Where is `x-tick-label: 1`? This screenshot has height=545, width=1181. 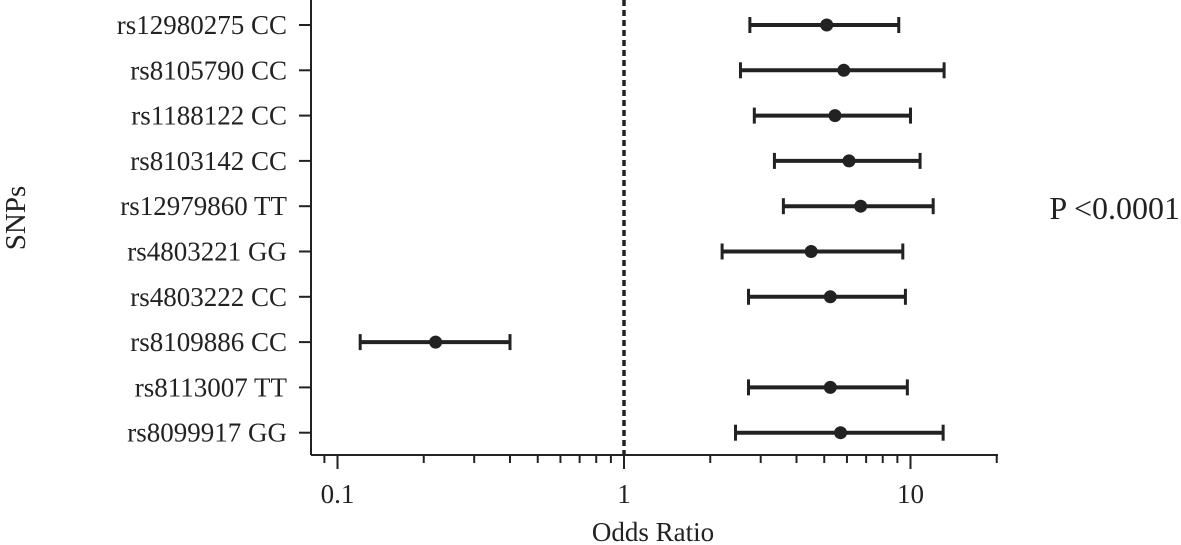
x-tick-label: 1 is located at coordinates (624, 494).